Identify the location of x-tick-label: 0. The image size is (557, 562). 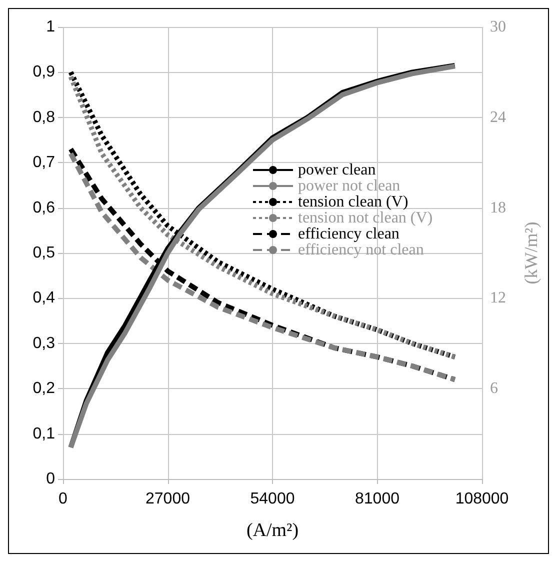
(63, 499).